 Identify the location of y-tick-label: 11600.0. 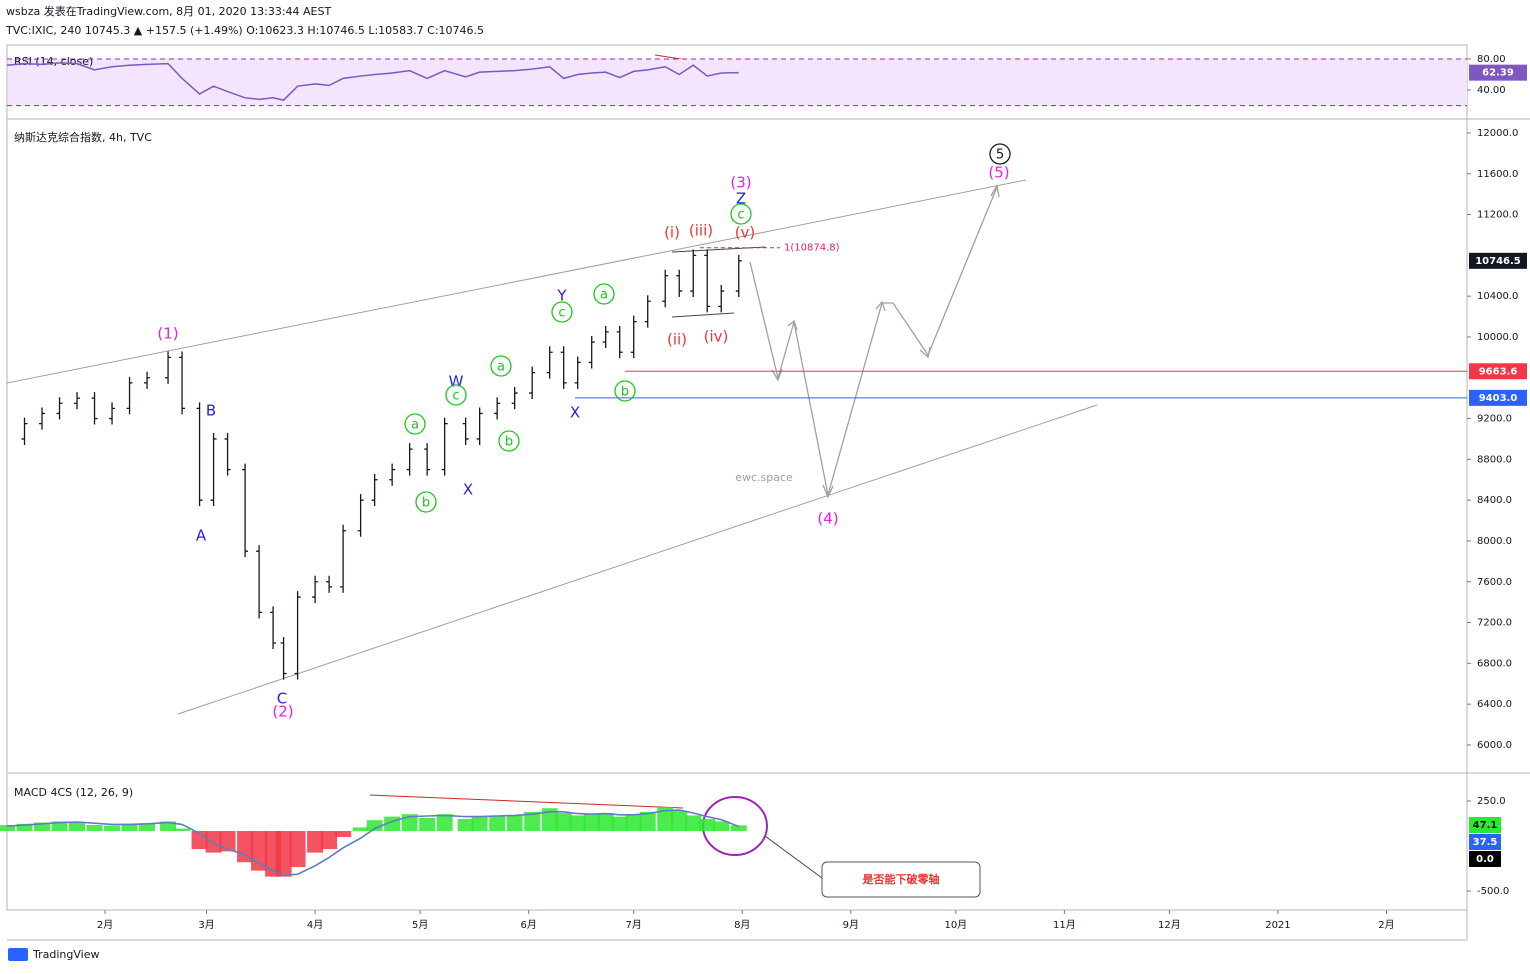
(1497, 174).